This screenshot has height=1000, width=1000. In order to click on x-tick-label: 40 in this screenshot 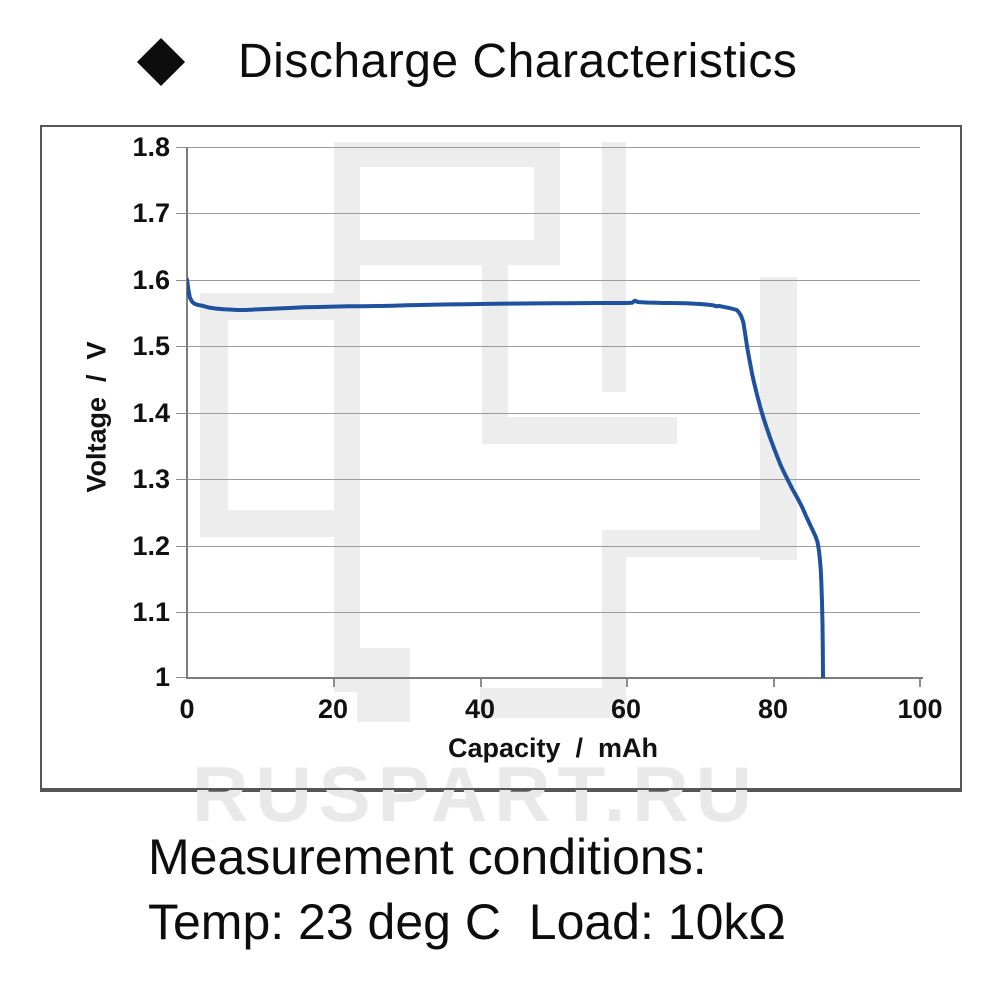, I will do `click(480, 709)`.